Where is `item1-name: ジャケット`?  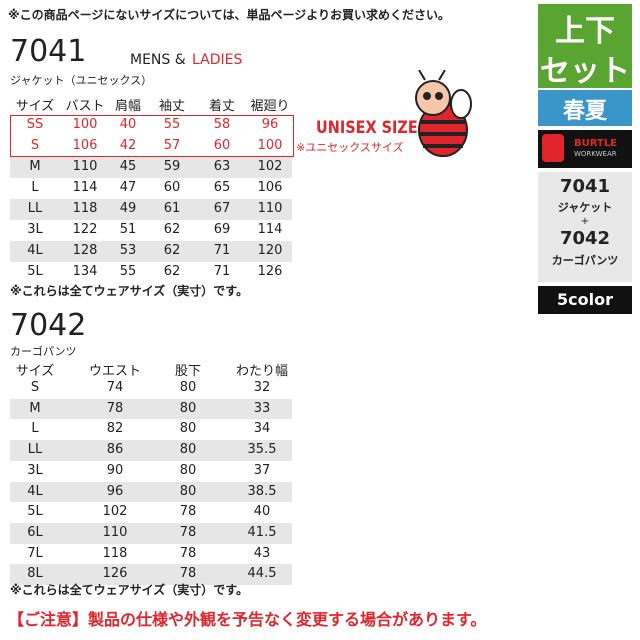 item1-name: ジャケット is located at coordinates (585, 207).